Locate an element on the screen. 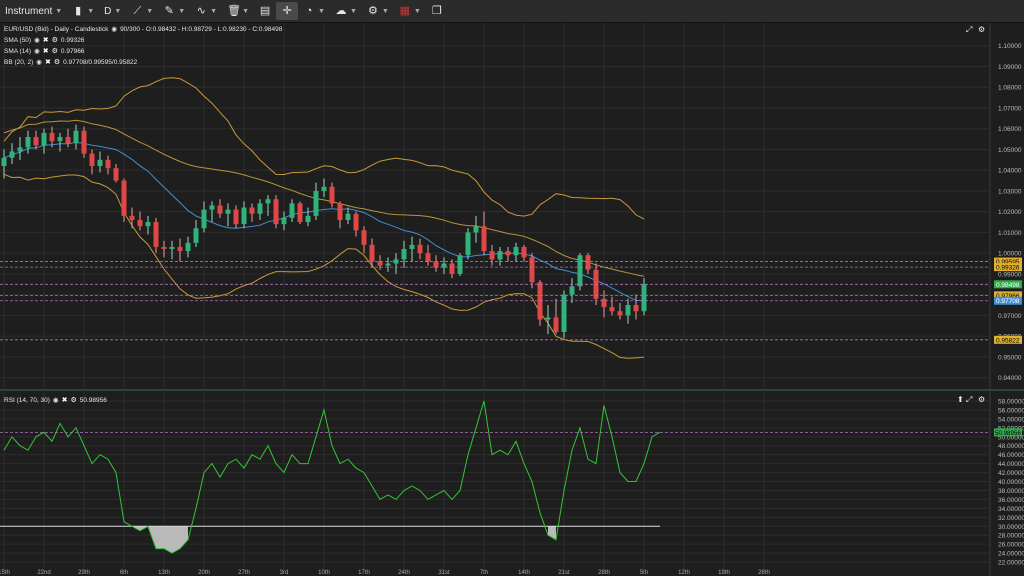 The height and width of the screenshot is (576, 1024). language-menu: ▦ ▼ is located at coordinates (410, 11).